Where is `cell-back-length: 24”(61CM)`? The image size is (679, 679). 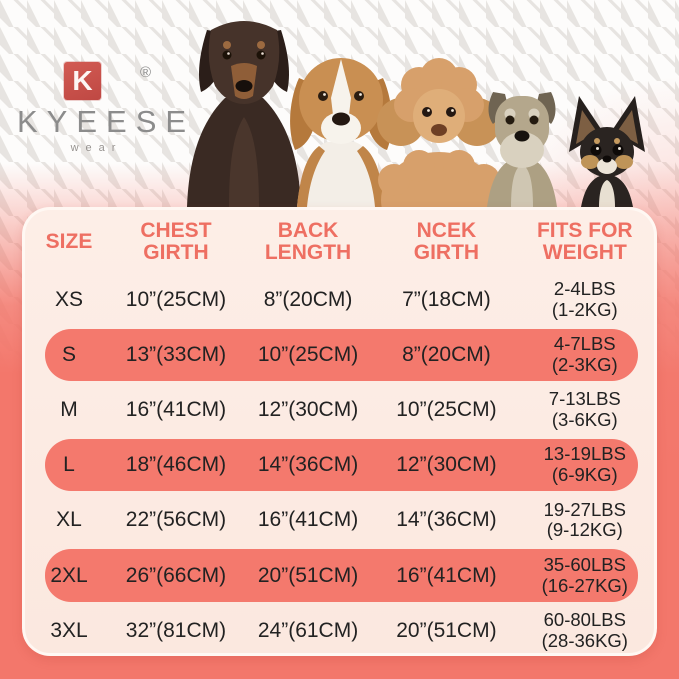 cell-back-length: 24”(61CM) is located at coordinates (308, 630).